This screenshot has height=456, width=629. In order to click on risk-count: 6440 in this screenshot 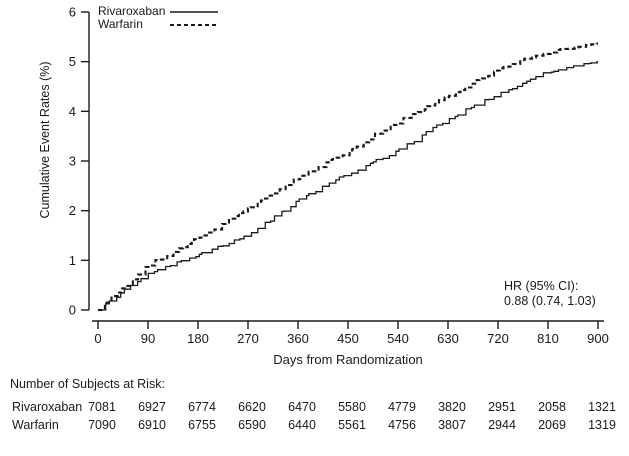, I will do `click(302, 425)`.